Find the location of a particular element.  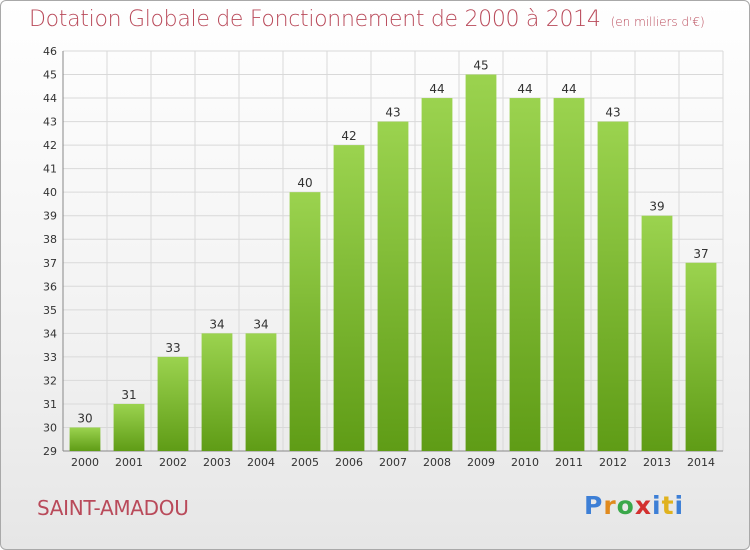

y-tick-label: 31 is located at coordinates (50, 404).